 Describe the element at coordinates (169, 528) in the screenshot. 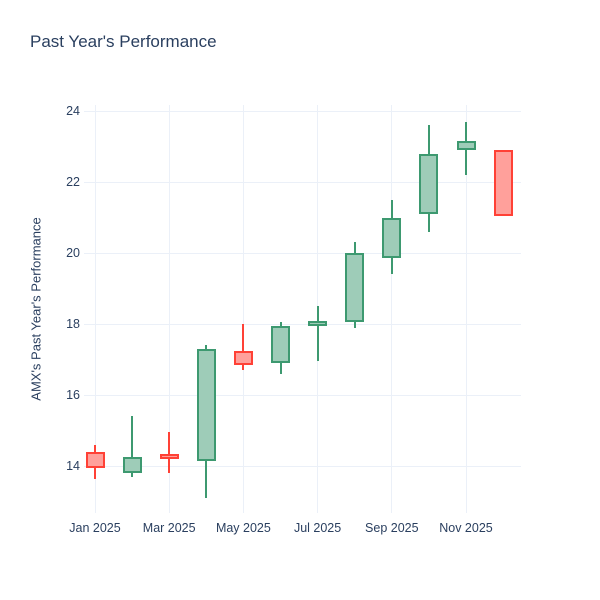

I see `x-tick-label: Mar 2025` at that location.